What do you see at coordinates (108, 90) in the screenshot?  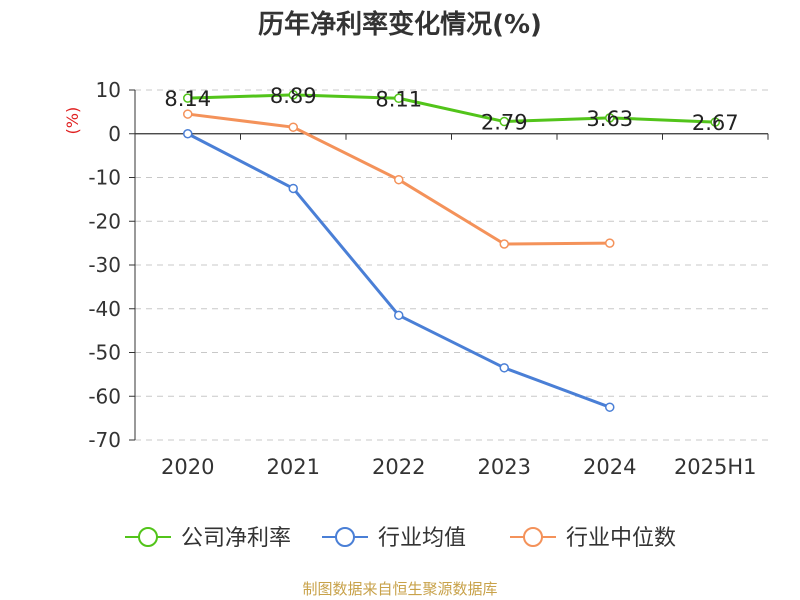 I see `y-tick-label: 10` at bounding box center [108, 90].